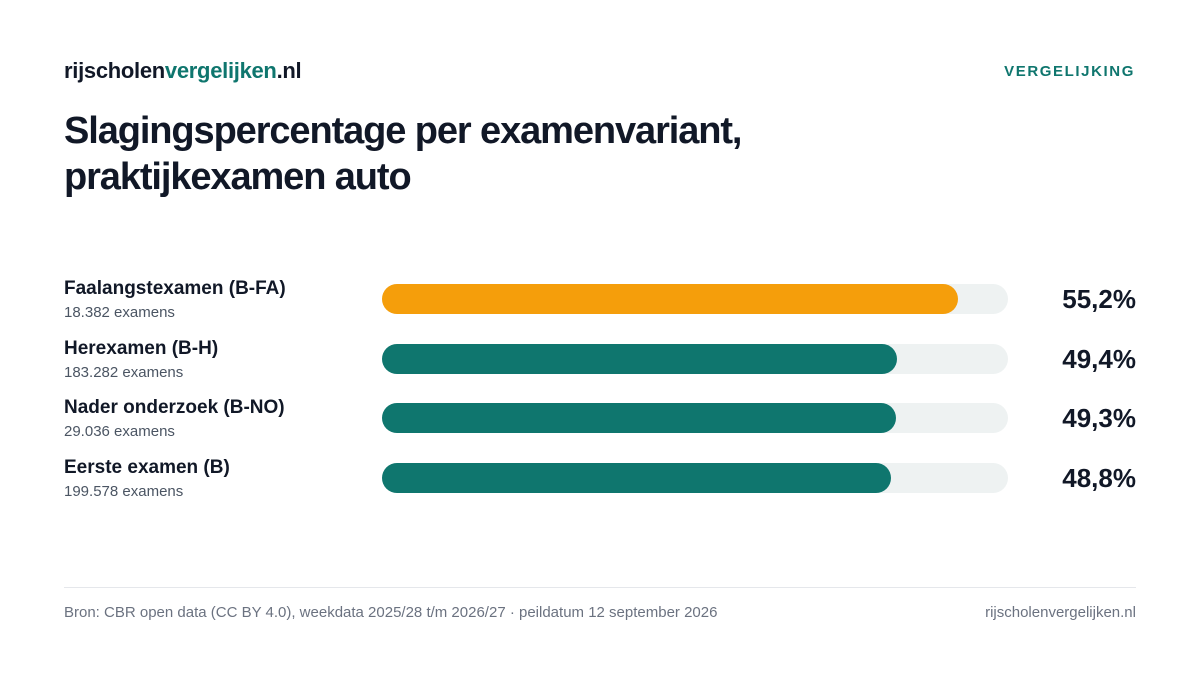 This screenshot has width=1200, height=675. I want to click on exam-count-label: 199.578 examens, so click(124, 491).